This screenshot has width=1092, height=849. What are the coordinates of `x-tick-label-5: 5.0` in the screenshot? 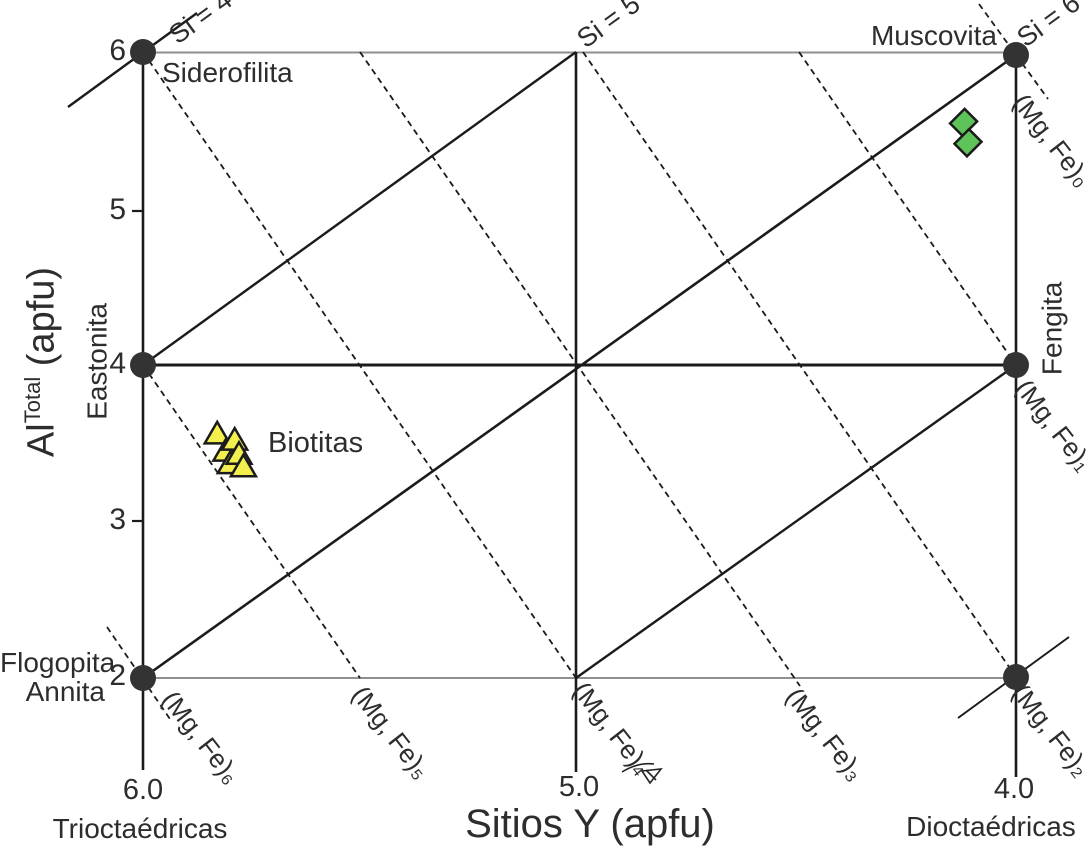 It's located at (579, 787).